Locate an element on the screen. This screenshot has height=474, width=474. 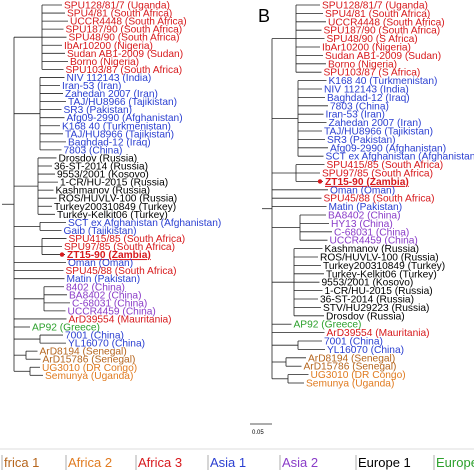
panel-b-letter: B is located at coordinates (264, 16).